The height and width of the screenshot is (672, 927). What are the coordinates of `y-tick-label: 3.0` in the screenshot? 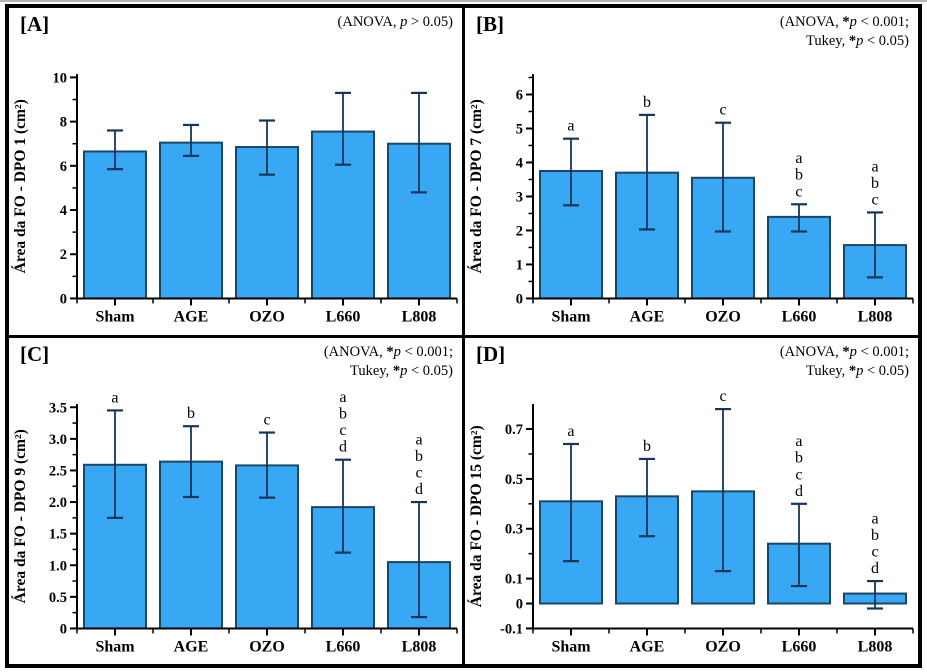 It's located at (58, 439).